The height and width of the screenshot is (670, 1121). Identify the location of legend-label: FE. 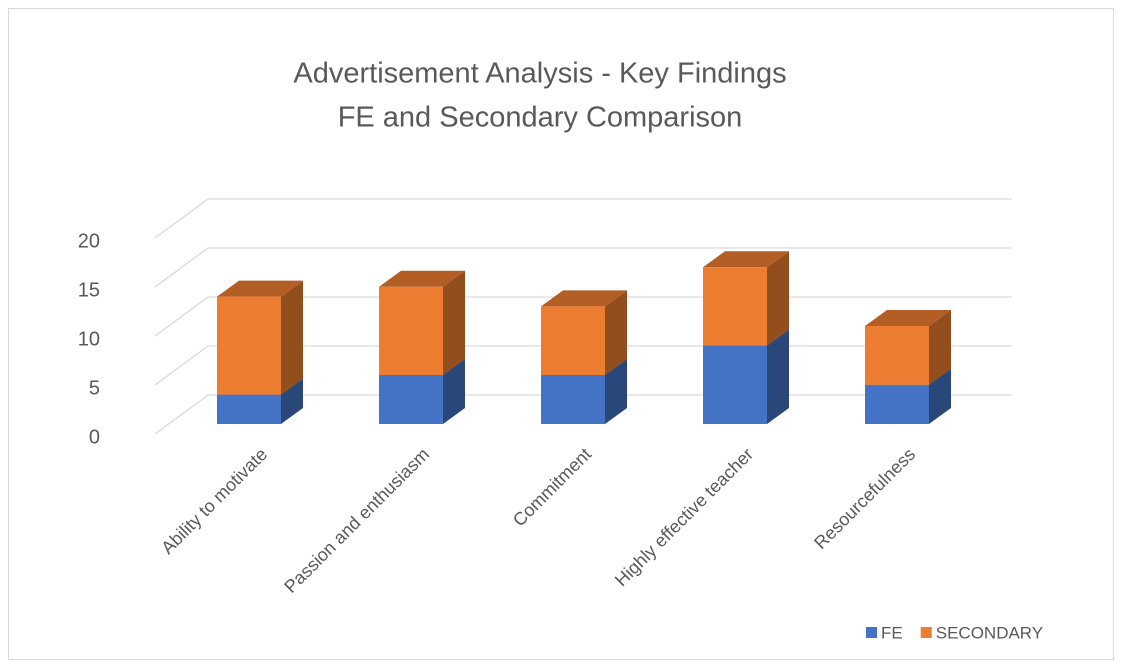
(892, 632).